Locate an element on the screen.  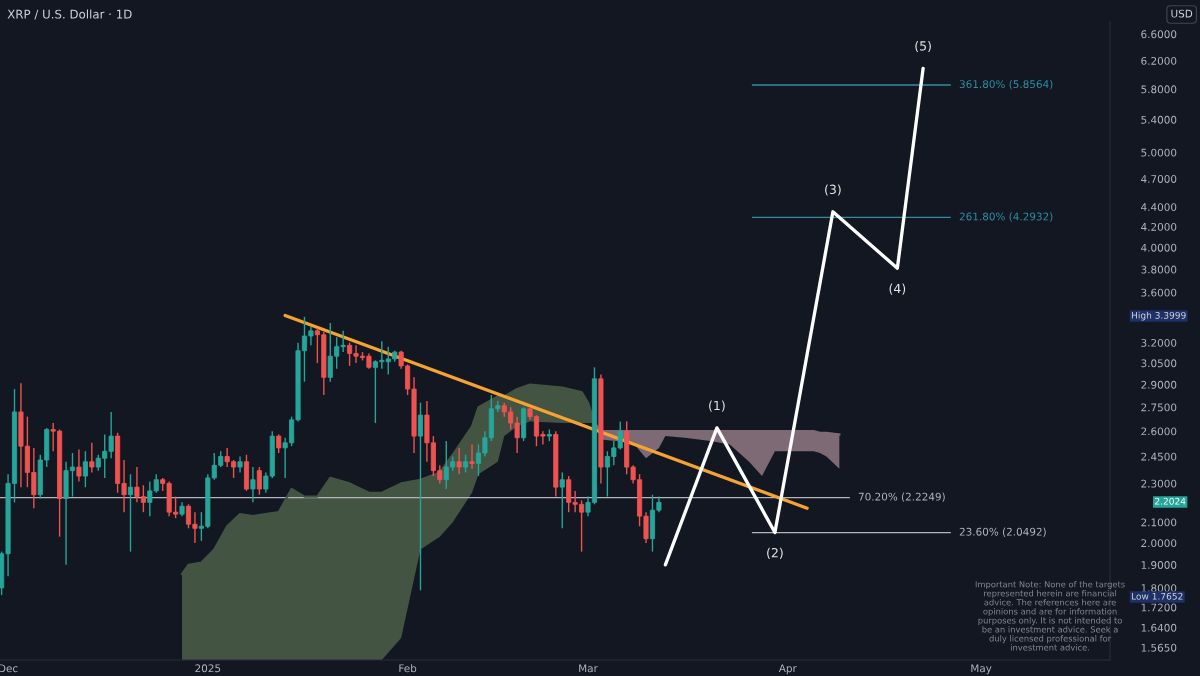
y-tick-label: 4.2000 is located at coordinates (1159, 226).